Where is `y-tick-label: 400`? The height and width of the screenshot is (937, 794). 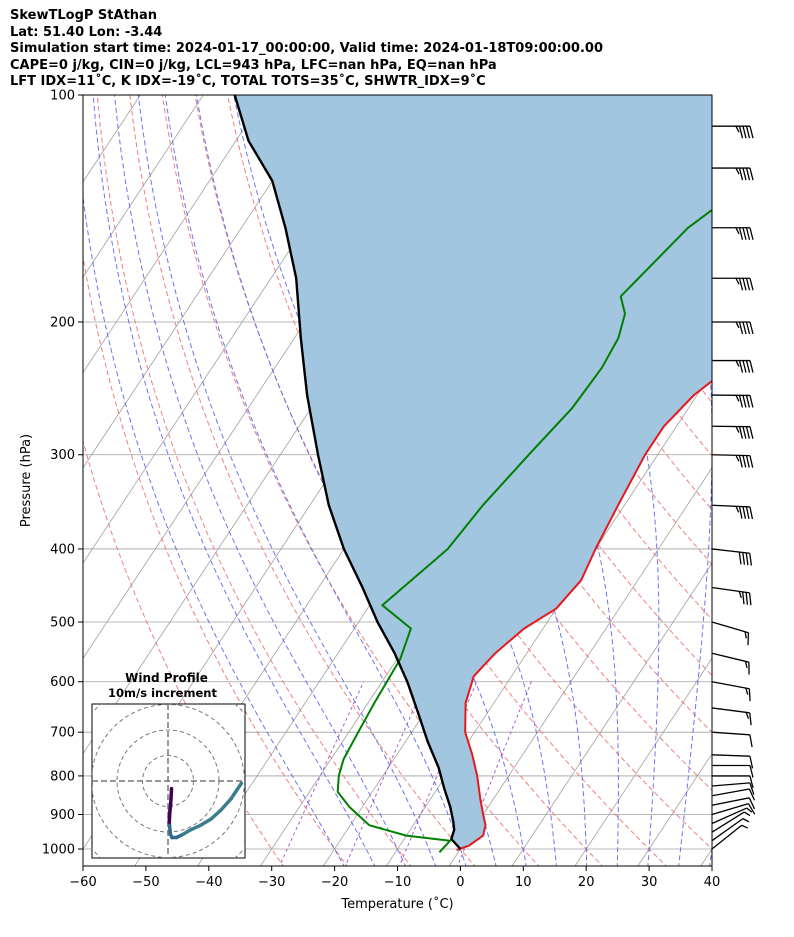
y-tick-label: 400 is located at coordinates (62, 549).